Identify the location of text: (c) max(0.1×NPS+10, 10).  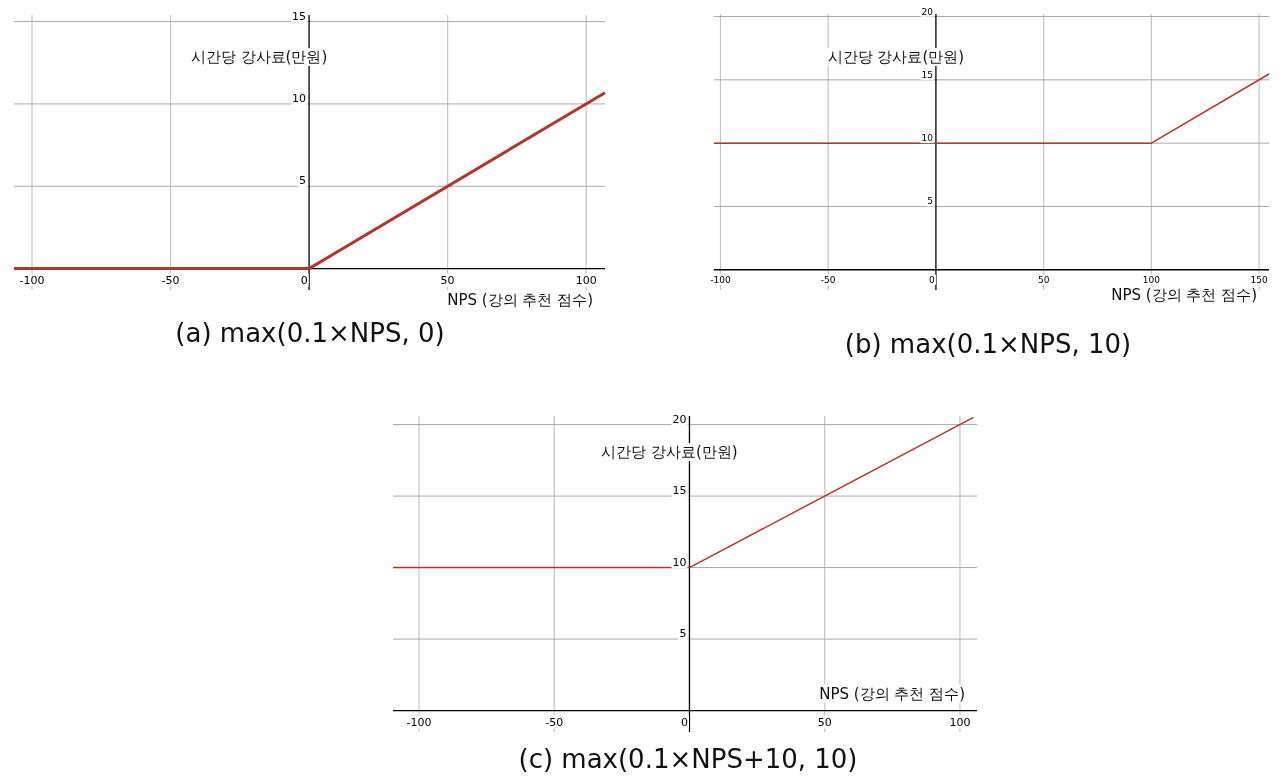
(688, 759).